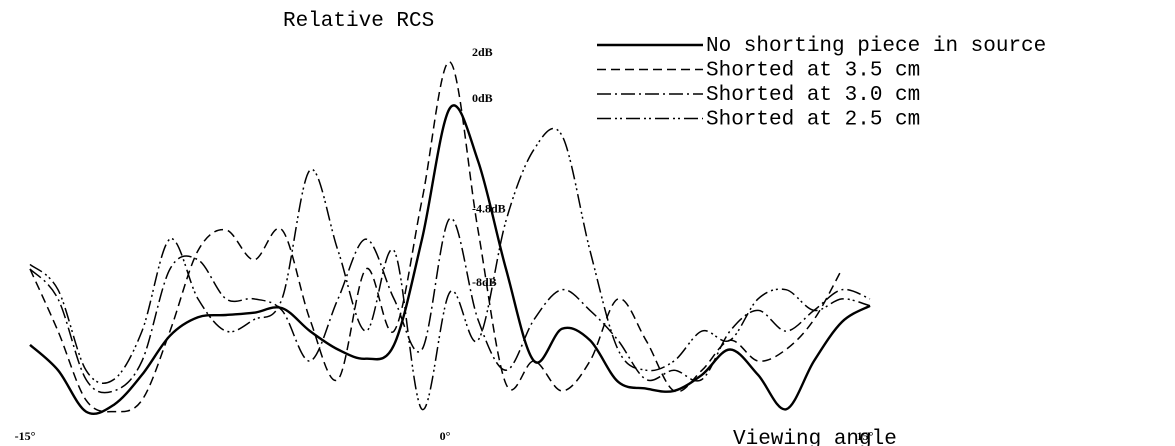  Describe the element at coordinates (482, 98) in the screenshot. I see `annotation: 0dB` at that location.